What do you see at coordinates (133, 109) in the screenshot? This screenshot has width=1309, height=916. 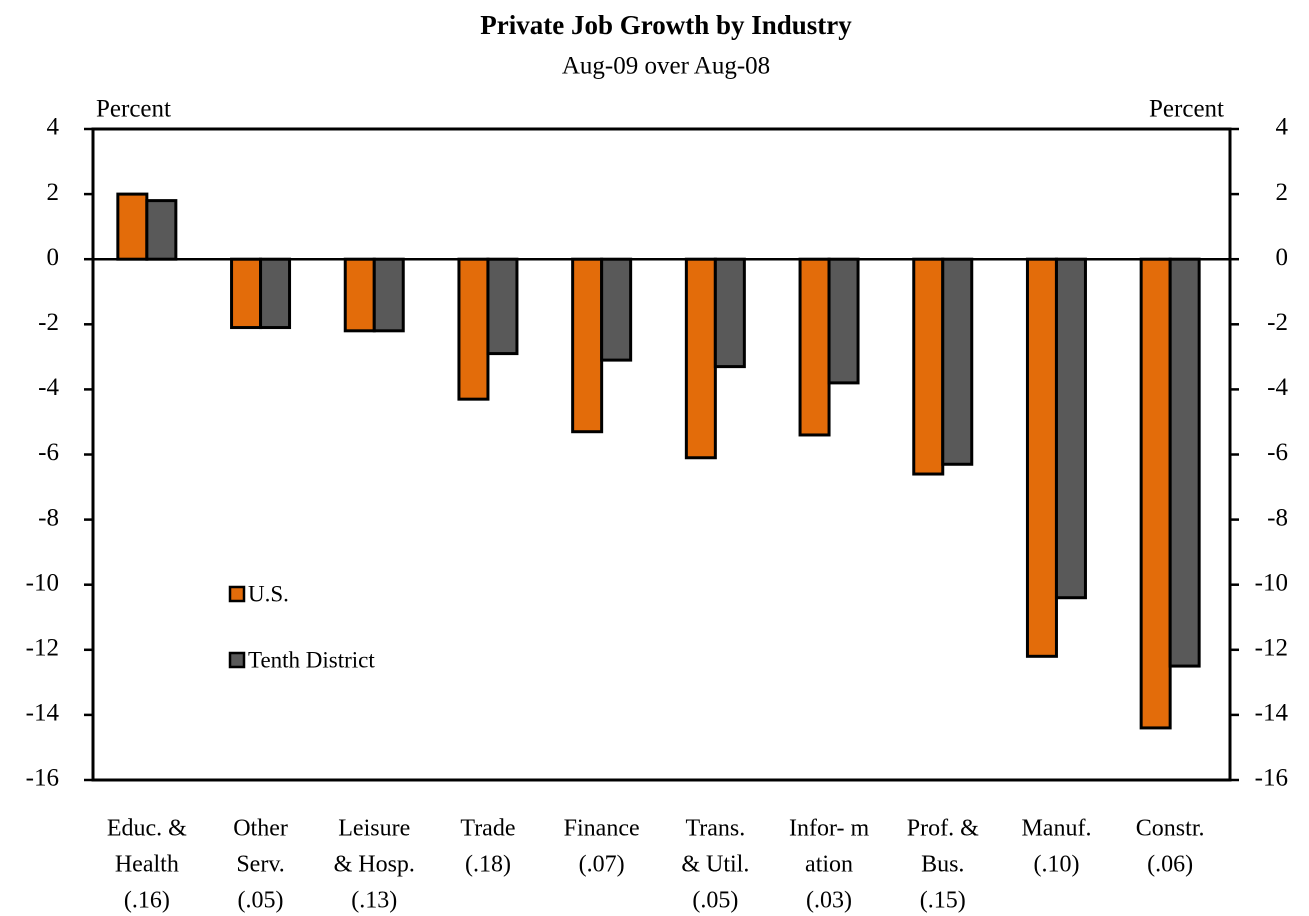 I see `y-axis-label: Percent` at bounding box center [133, 109].